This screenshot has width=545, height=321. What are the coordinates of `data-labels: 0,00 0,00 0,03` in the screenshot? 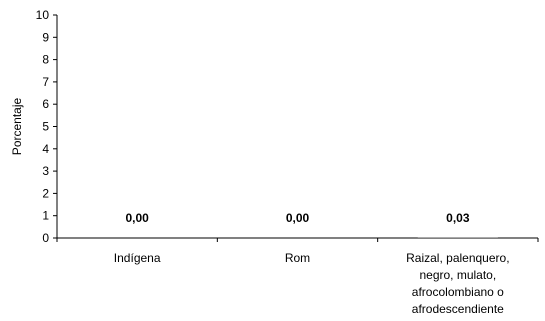 It's located at (297, 218).